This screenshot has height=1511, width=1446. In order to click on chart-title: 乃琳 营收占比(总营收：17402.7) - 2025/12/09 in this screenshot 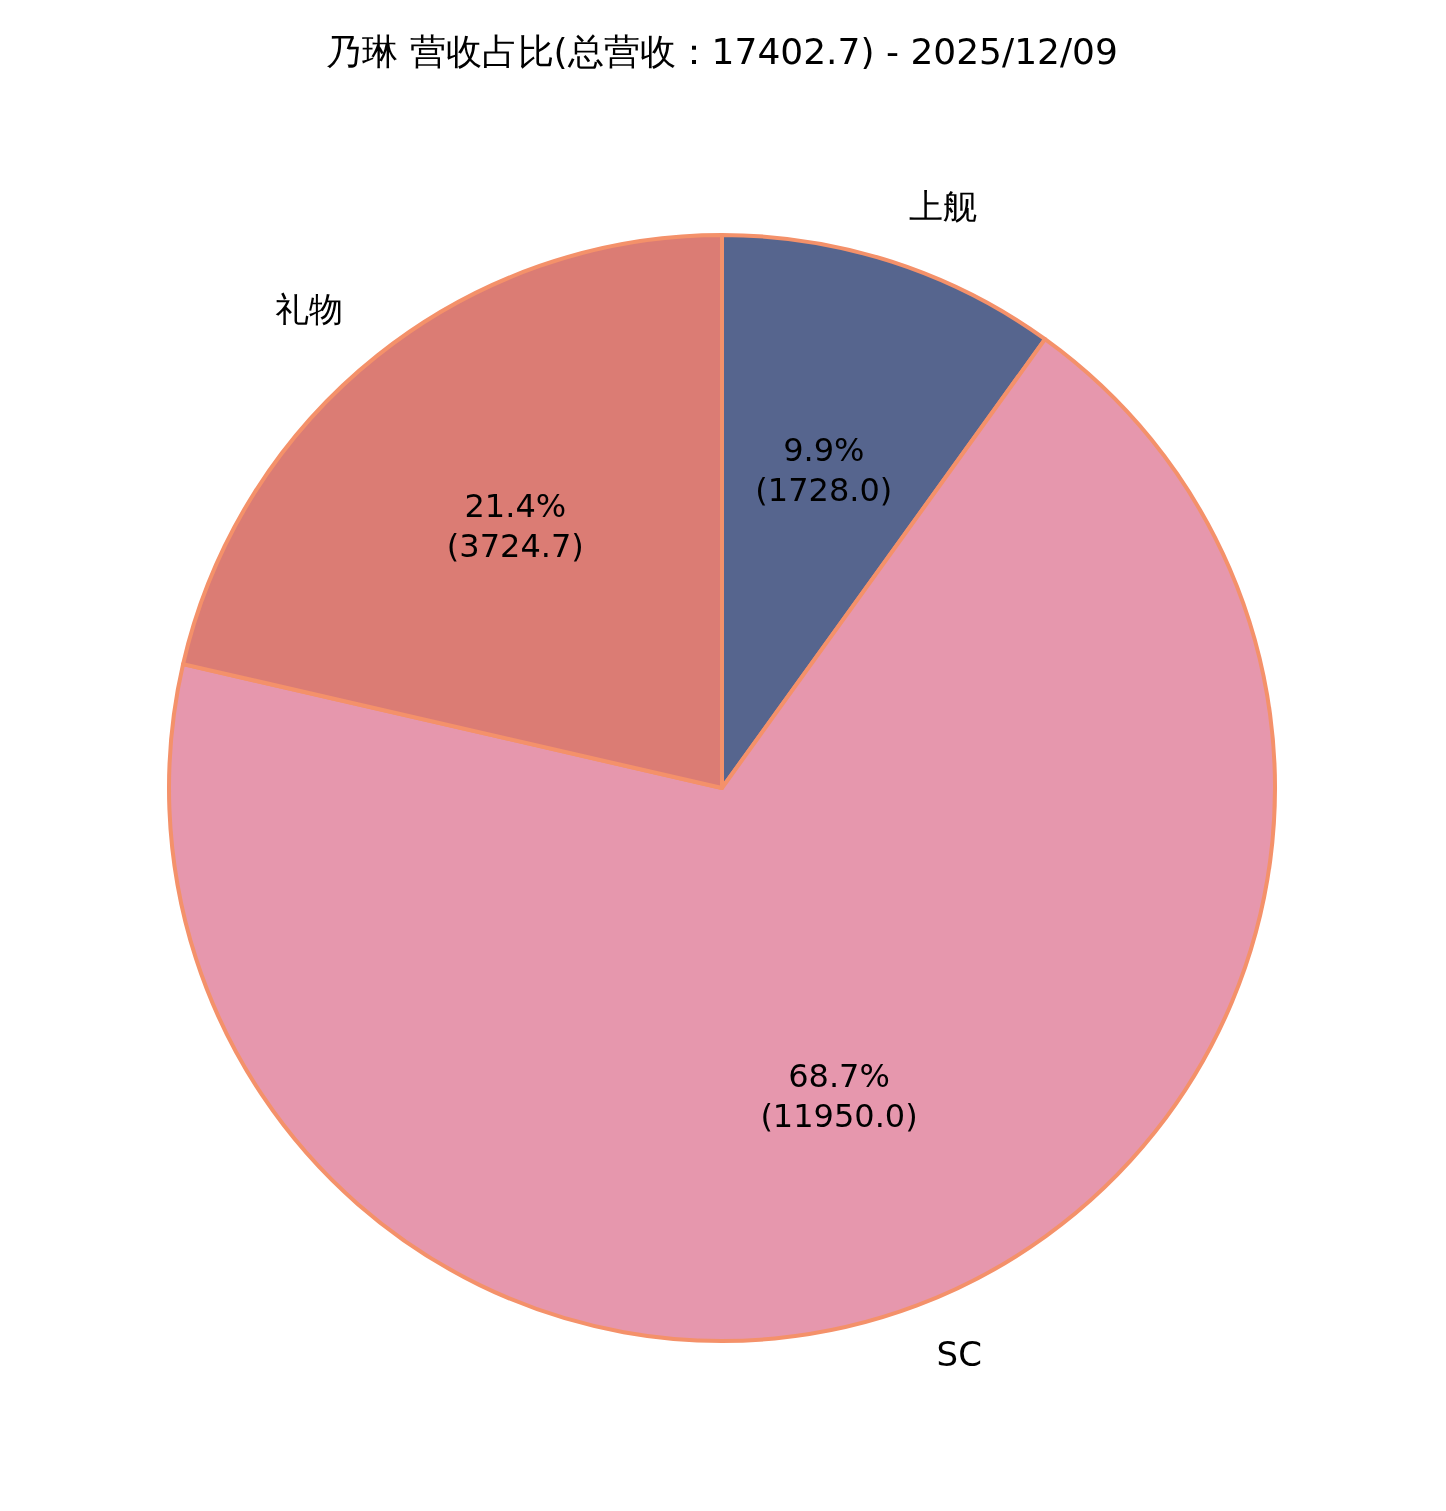, I will do `click(722, 52)`.